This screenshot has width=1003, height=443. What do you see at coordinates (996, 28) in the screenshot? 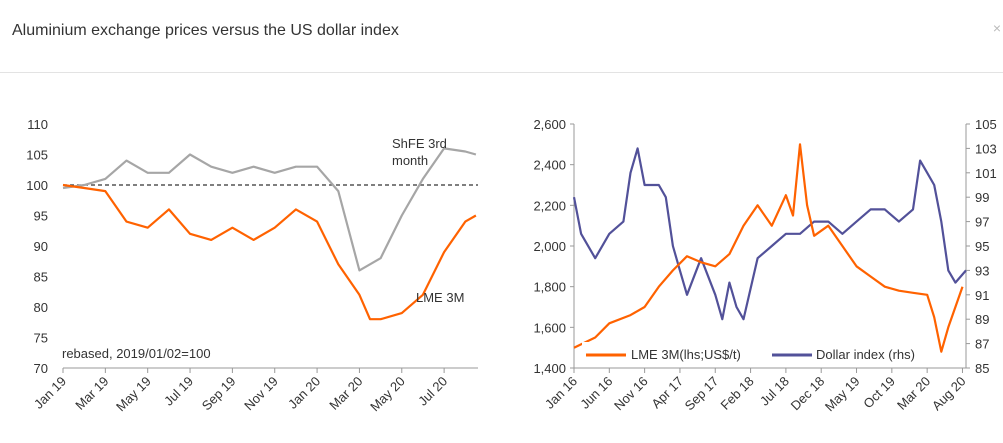
I see `close-icon: ×` at bounding box center [996, 28].